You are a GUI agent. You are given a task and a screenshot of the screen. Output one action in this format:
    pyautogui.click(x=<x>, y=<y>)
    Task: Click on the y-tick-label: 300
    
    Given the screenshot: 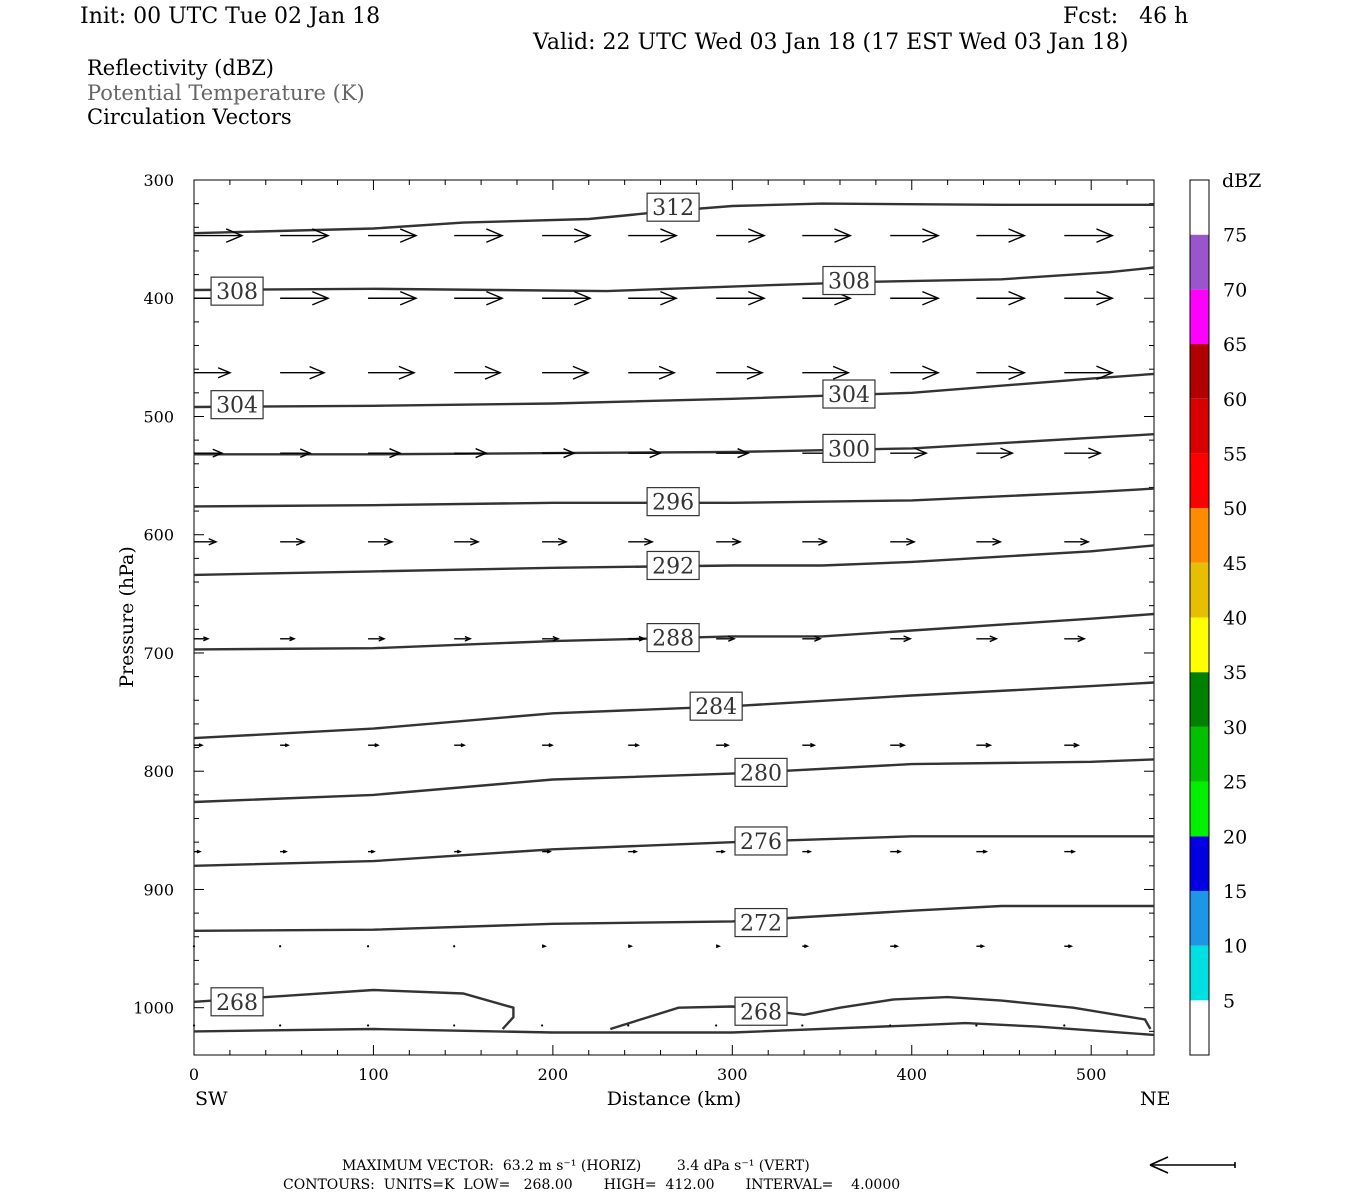 What is the action you would take?
    pyautogui.click(x=158, y=180)
    